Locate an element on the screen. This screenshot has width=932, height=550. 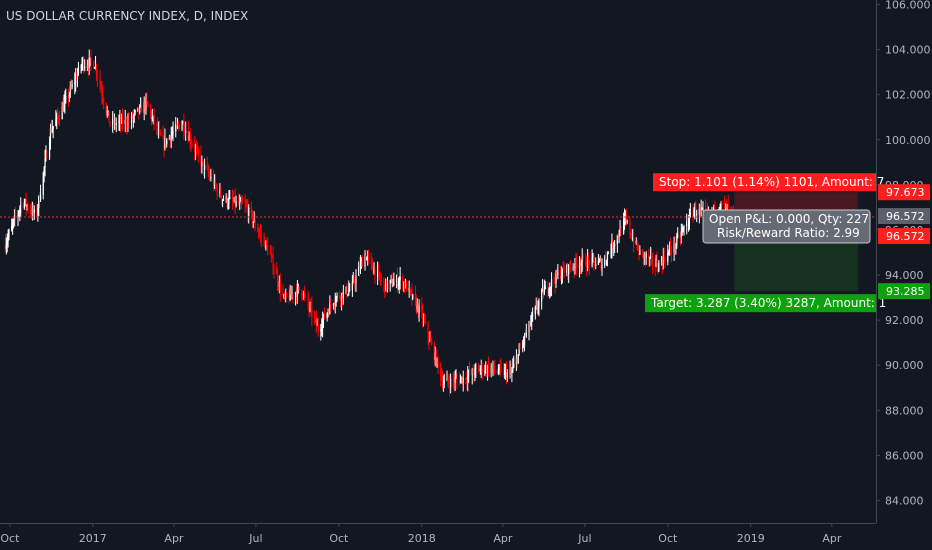
entry-price-label-text: 96.572 is located at coordinates (905, 236).